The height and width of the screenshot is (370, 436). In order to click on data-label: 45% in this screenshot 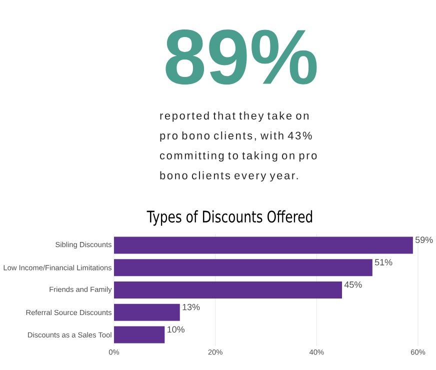, I will do `click(353, 284)`.